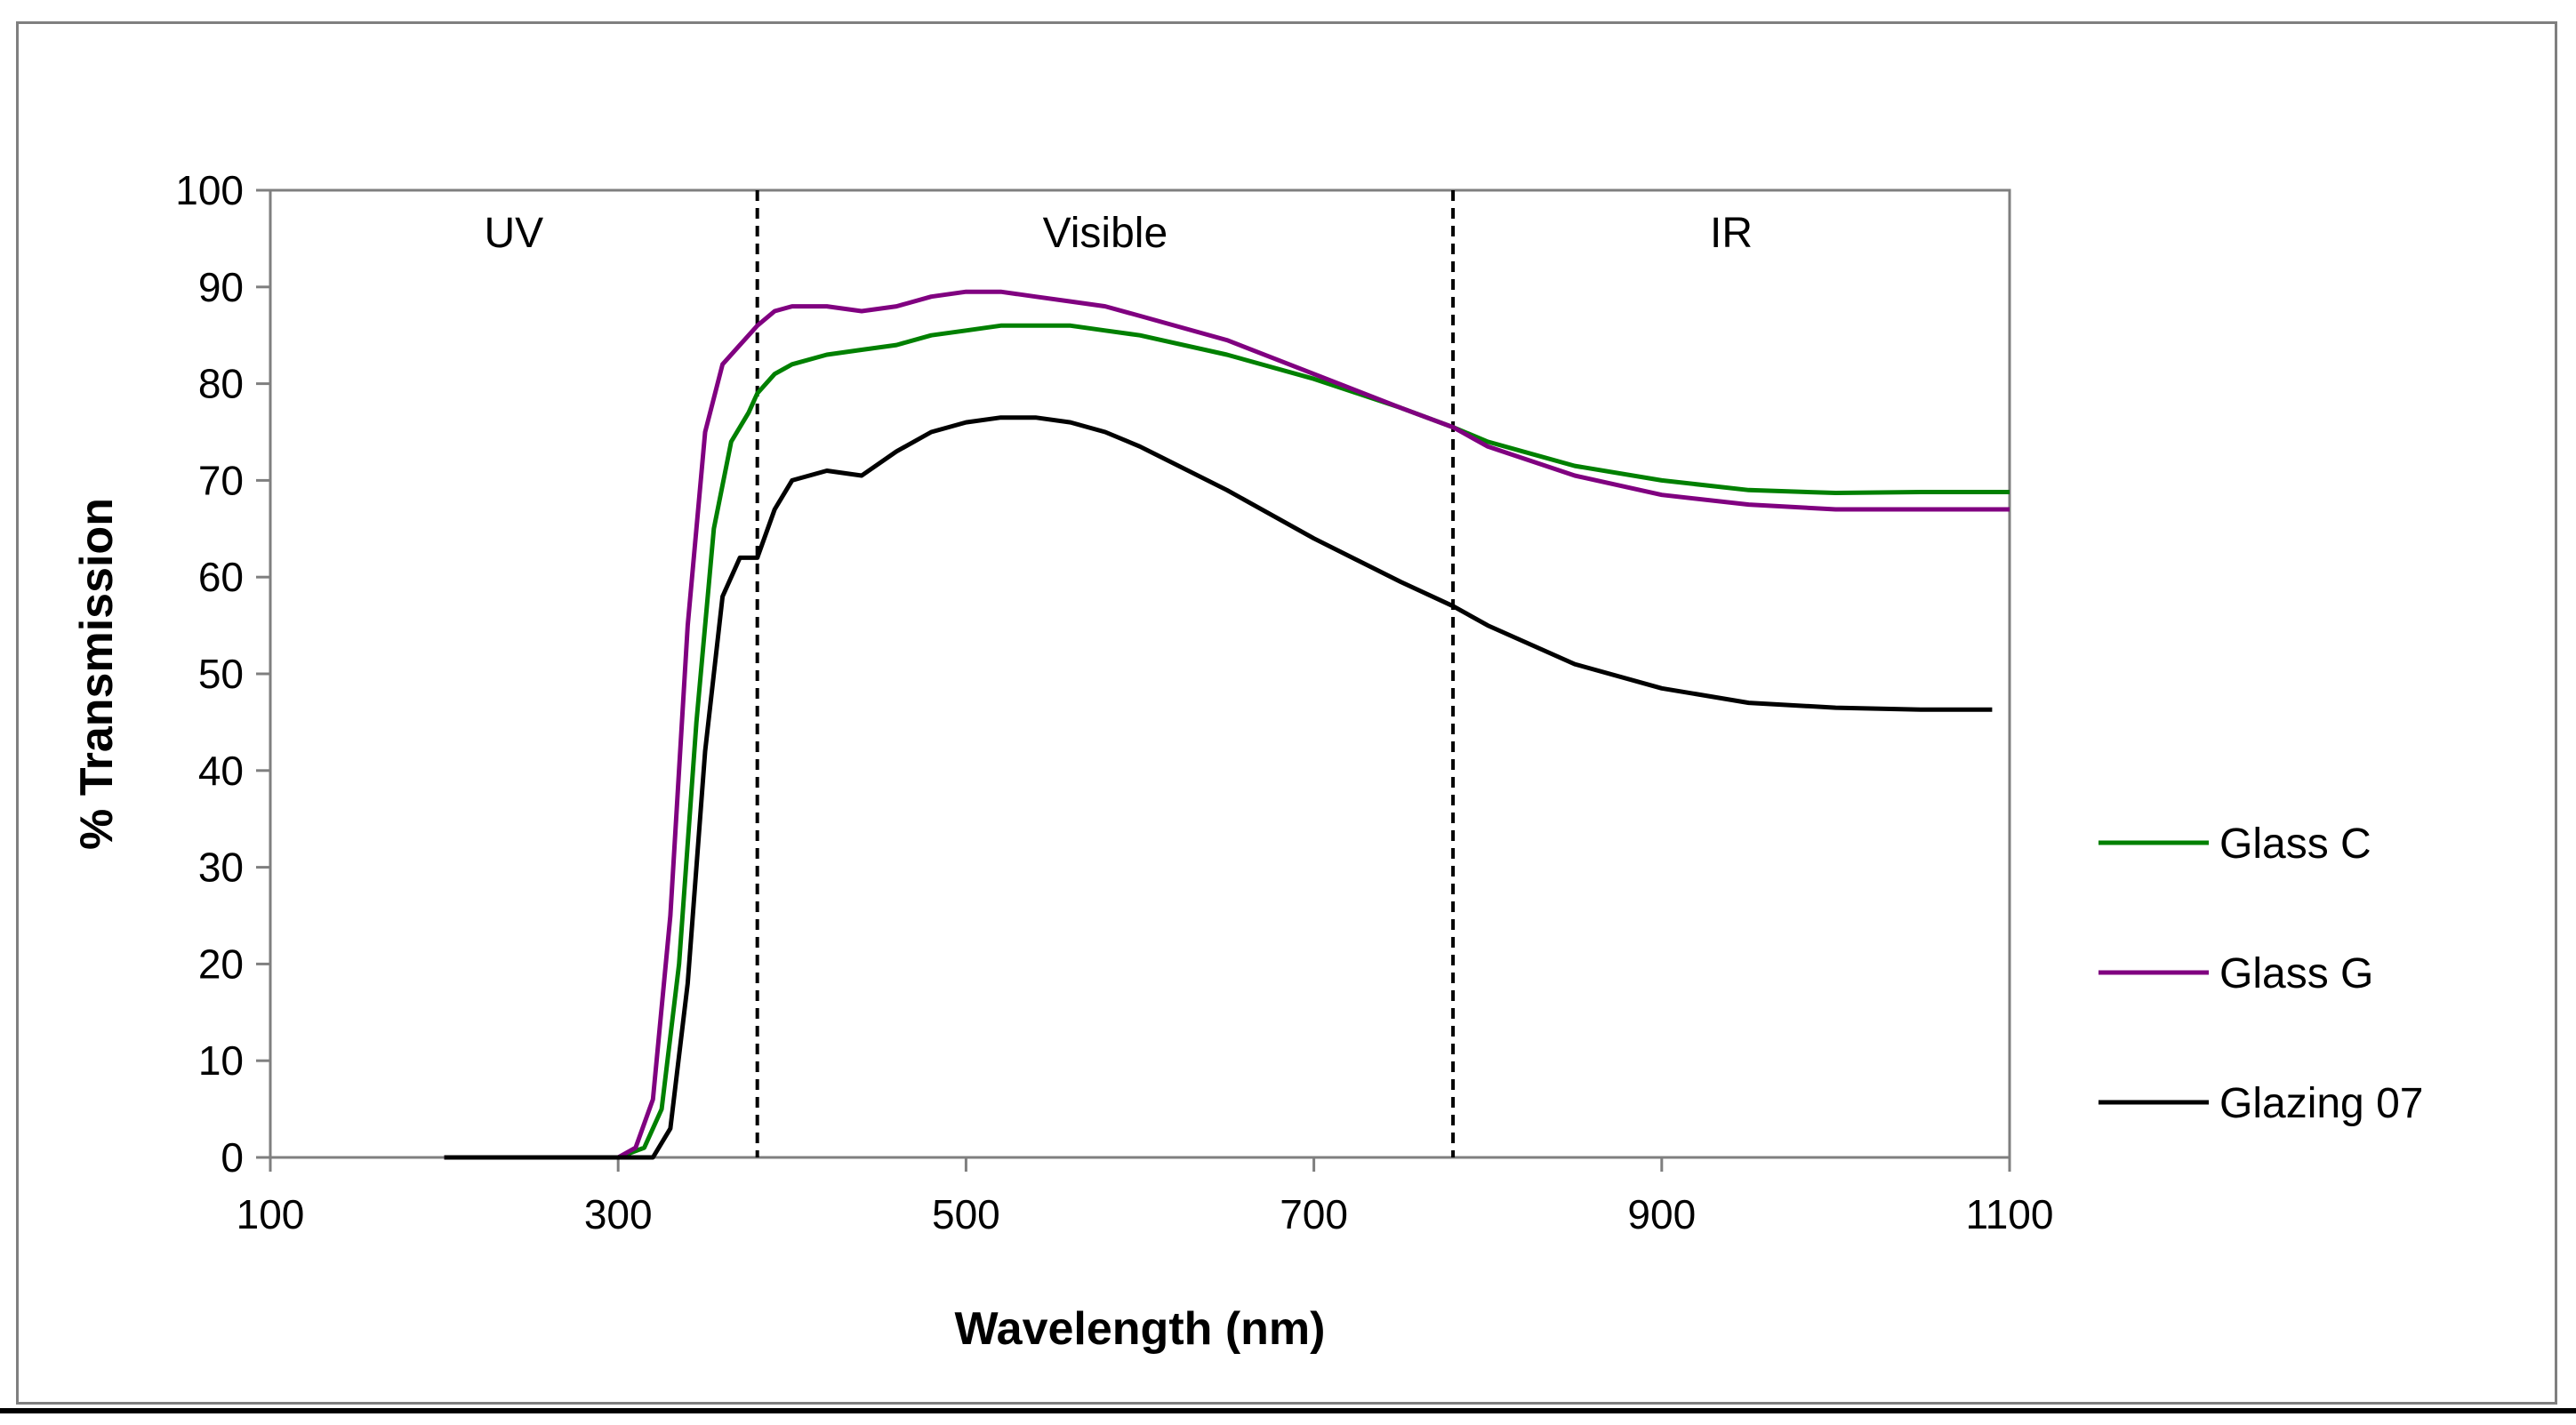 Image resolution: width=2576 pixels, height=1425 pixels. Describe the element at coordinates (221, 480) in the screenshot. I see `y-tick-label: 70` at that location.